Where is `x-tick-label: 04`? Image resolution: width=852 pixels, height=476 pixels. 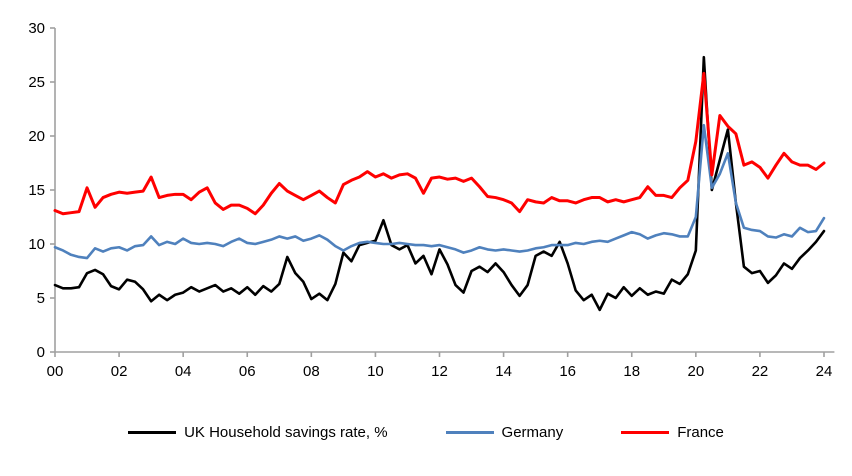
x-tick-label: 04 is located at coordinates (183, 371).